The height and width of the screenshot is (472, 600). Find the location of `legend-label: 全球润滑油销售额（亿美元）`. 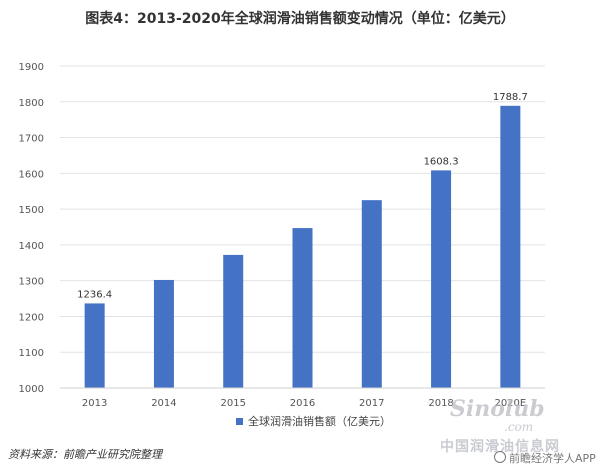

legend-label: 全球润滑油销售额（亿美元） is located at coordinates (319, 421).